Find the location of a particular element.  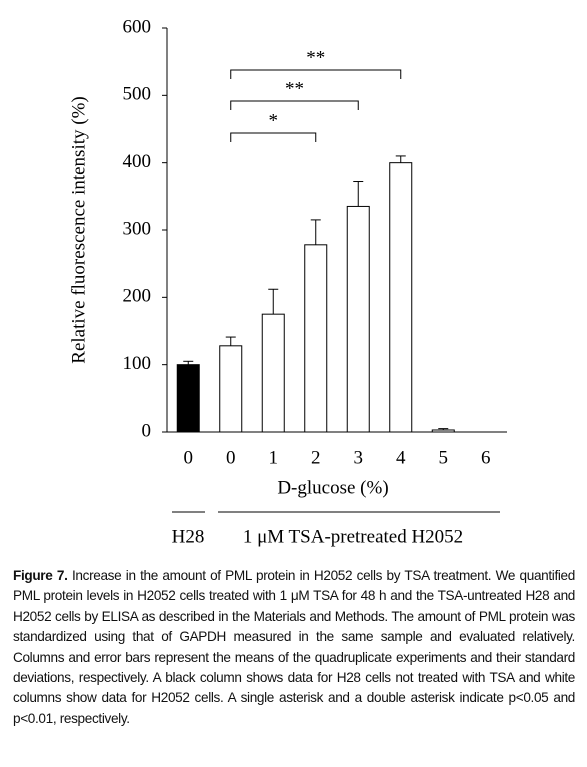

x-tick-label: 3 is located at coordinates (359, 457).